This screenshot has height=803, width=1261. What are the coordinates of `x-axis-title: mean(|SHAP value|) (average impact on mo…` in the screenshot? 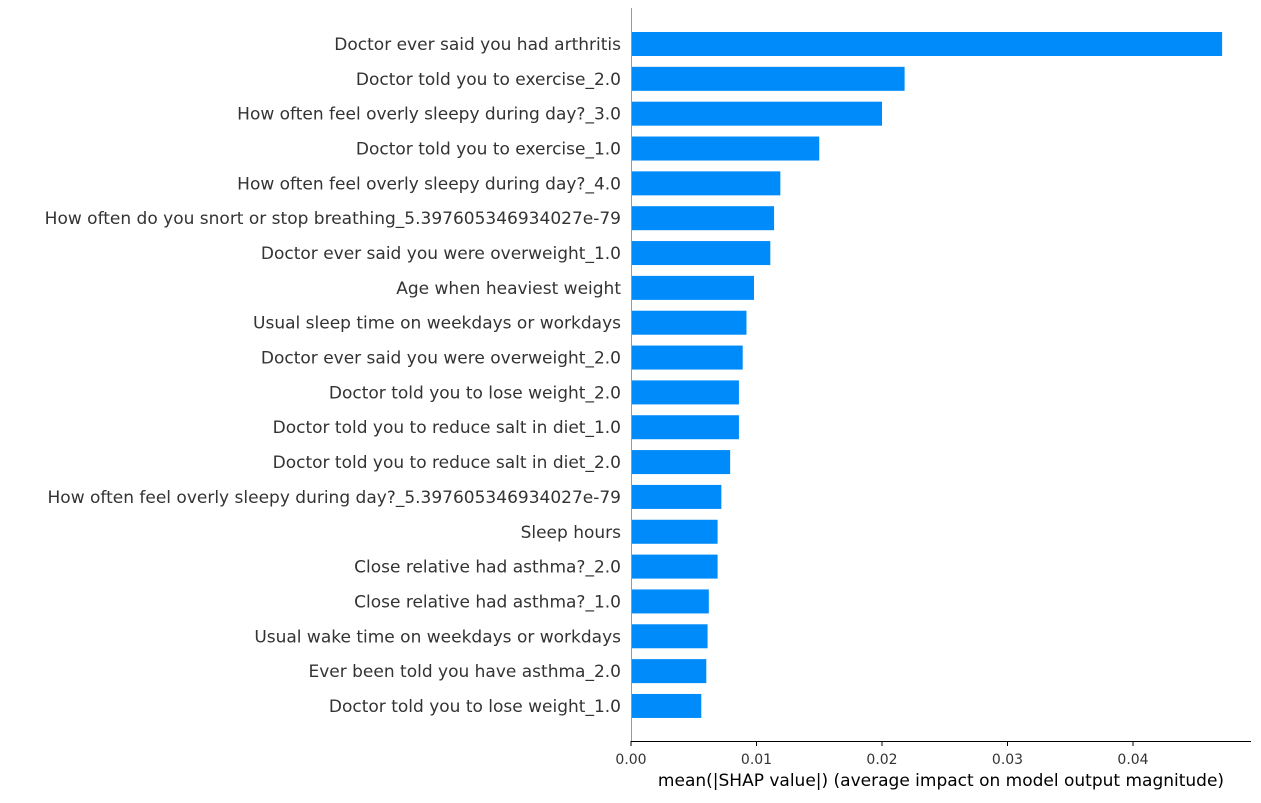 It's located at (941, 781).